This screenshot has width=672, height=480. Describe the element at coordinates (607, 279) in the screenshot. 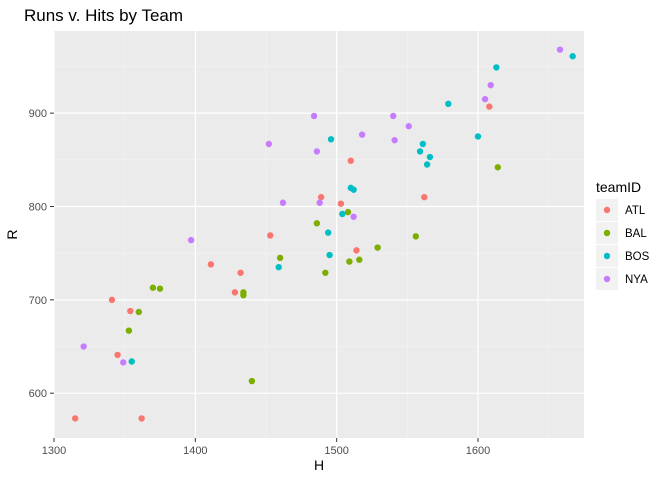

I see `legend-swatch-nya` at that location.